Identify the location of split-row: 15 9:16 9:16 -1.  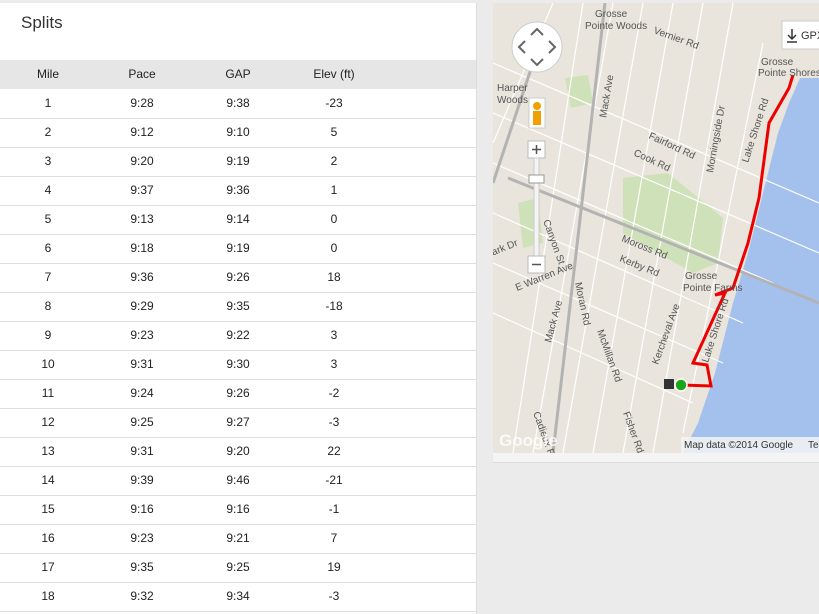
(238, 510).